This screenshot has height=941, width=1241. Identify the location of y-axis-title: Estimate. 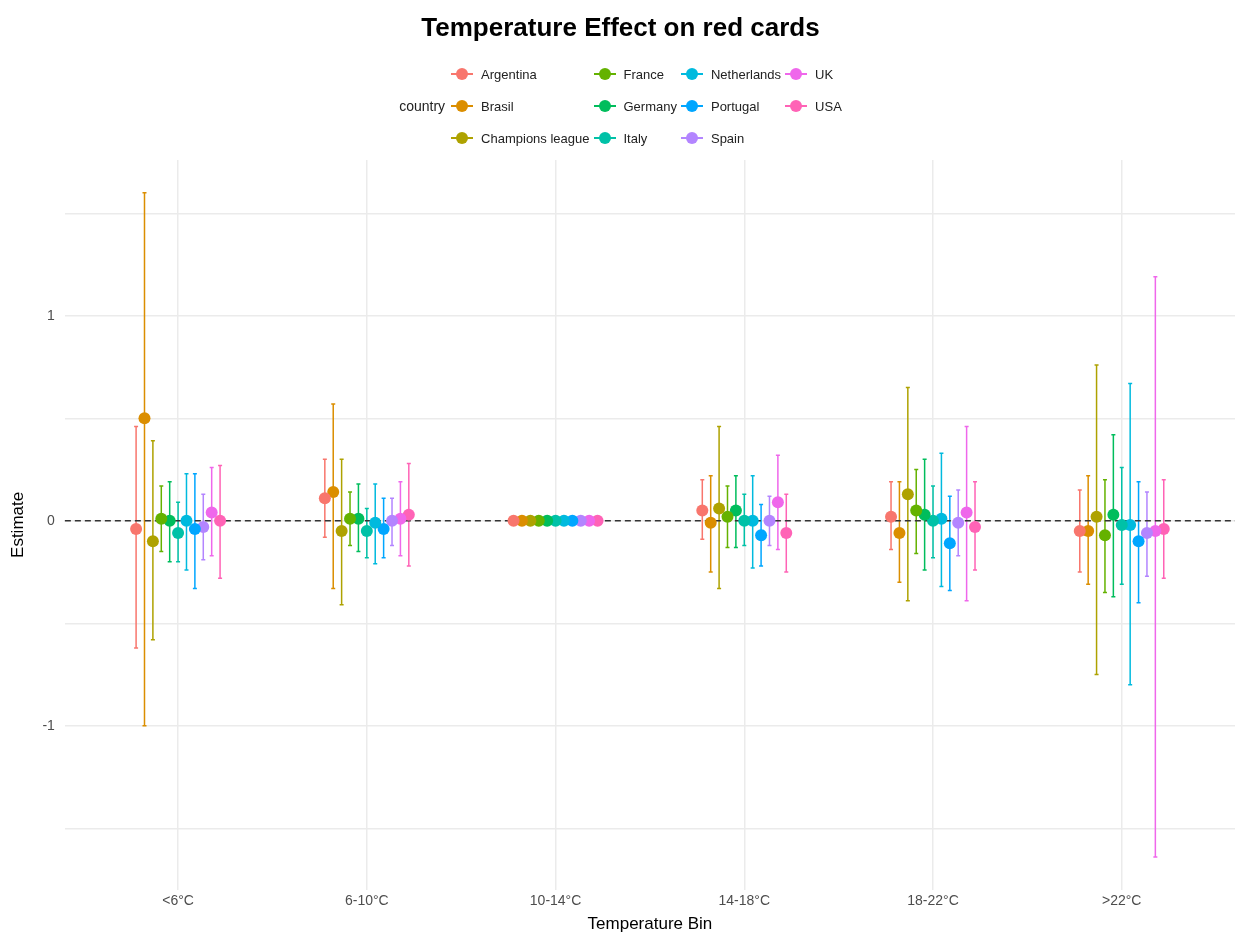
(17, 524).